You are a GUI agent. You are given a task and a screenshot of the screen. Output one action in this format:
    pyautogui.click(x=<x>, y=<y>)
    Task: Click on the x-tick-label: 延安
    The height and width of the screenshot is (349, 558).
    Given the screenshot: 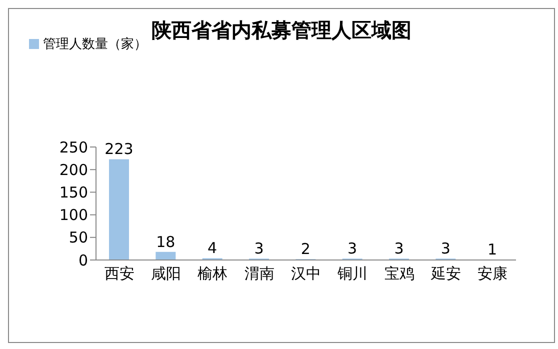 What is the action you would take?
    pyautogui.click(x=445, y=273)
    